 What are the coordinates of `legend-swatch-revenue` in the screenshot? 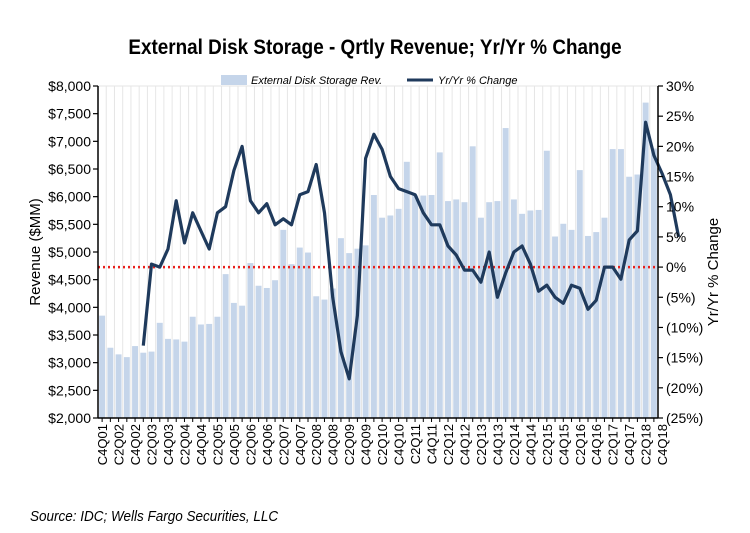 It's located at (234, 80).